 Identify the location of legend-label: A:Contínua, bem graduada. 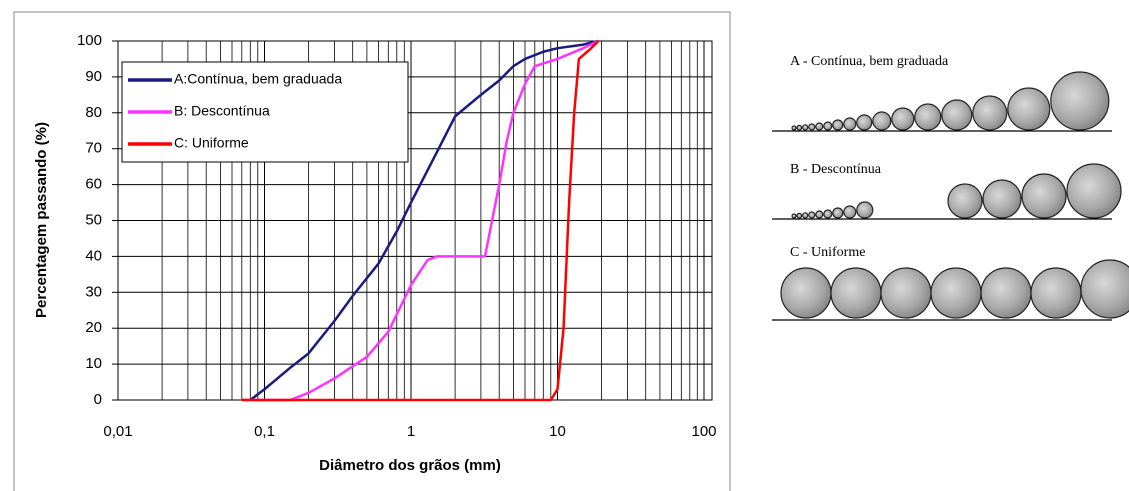
(258, 79).